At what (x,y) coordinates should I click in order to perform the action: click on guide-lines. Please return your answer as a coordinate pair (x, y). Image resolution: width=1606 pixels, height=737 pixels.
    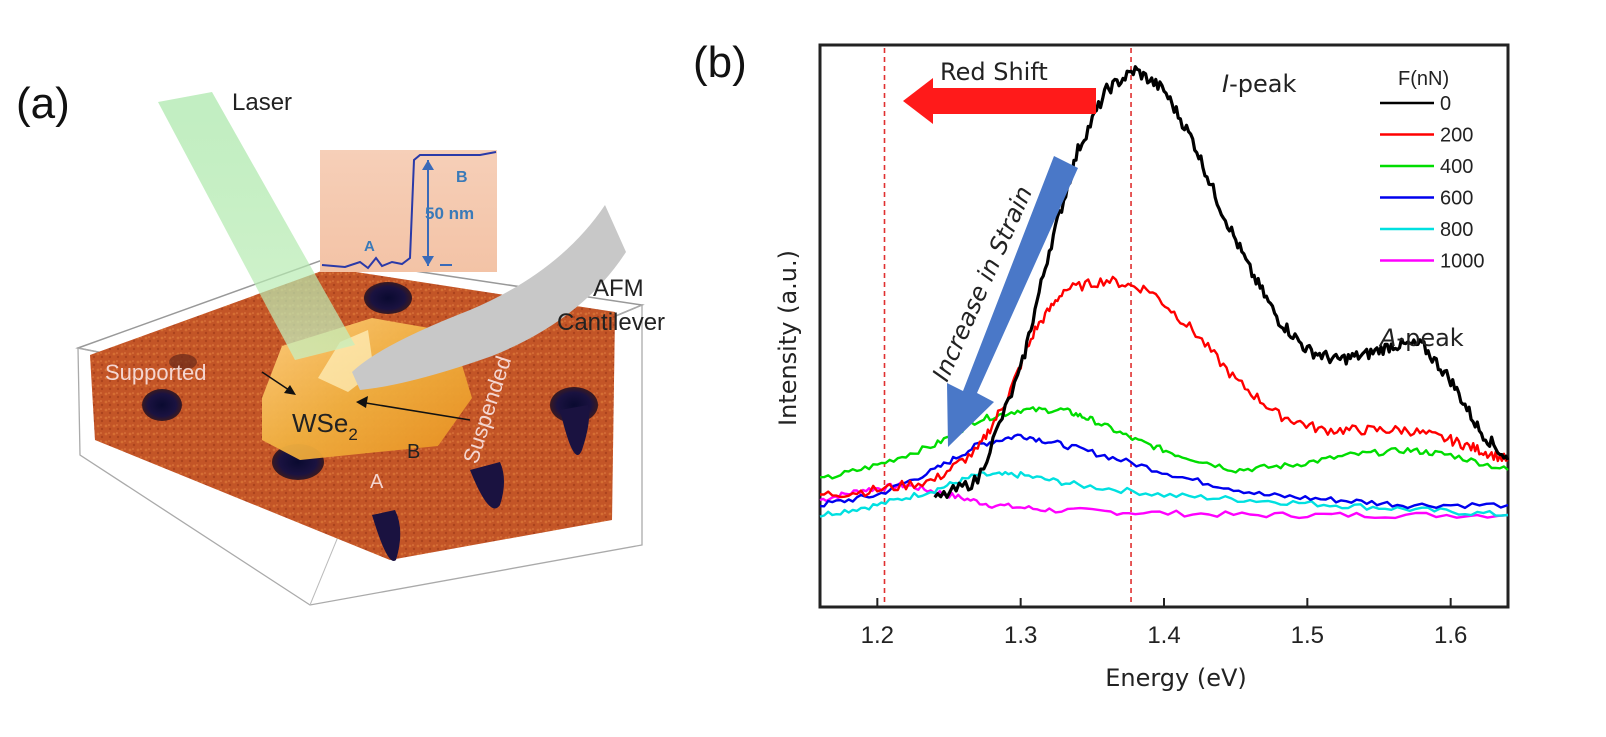
    Looking at the image, I should click on (1007, 326).